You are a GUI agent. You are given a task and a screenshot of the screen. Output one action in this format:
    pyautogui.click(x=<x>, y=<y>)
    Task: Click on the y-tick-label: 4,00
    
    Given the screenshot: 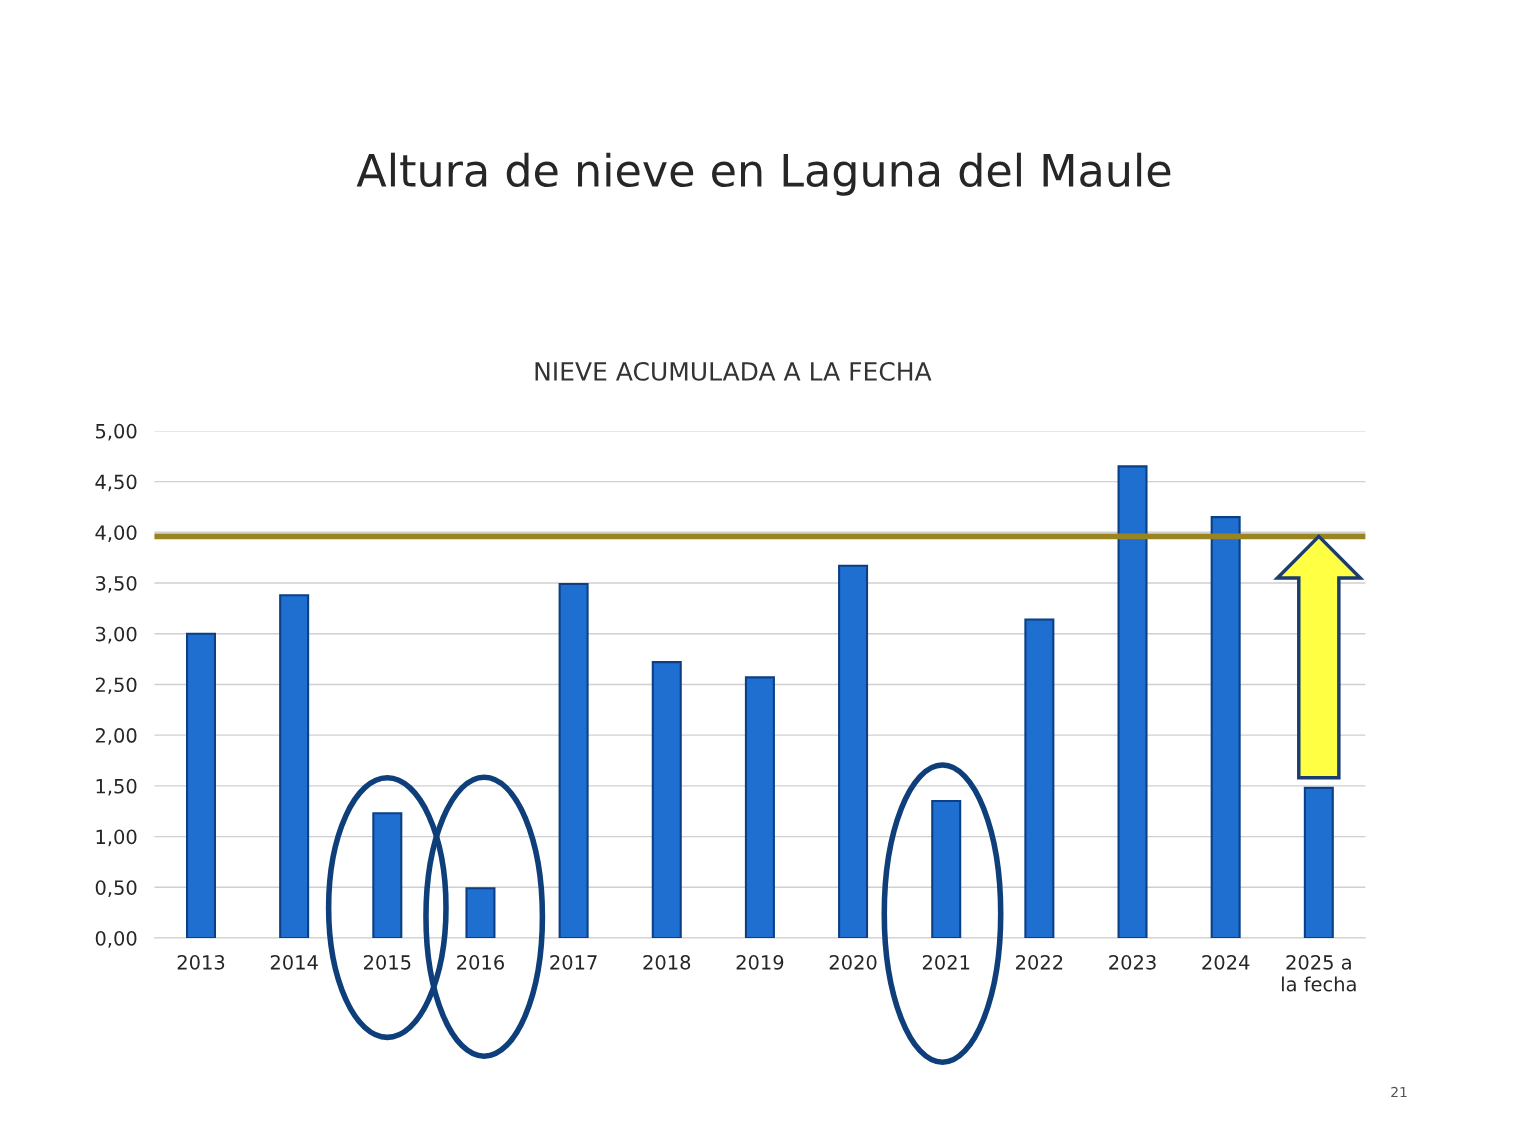 What is the action you would take?
    pyautogui.click(x=116, y=533)
    